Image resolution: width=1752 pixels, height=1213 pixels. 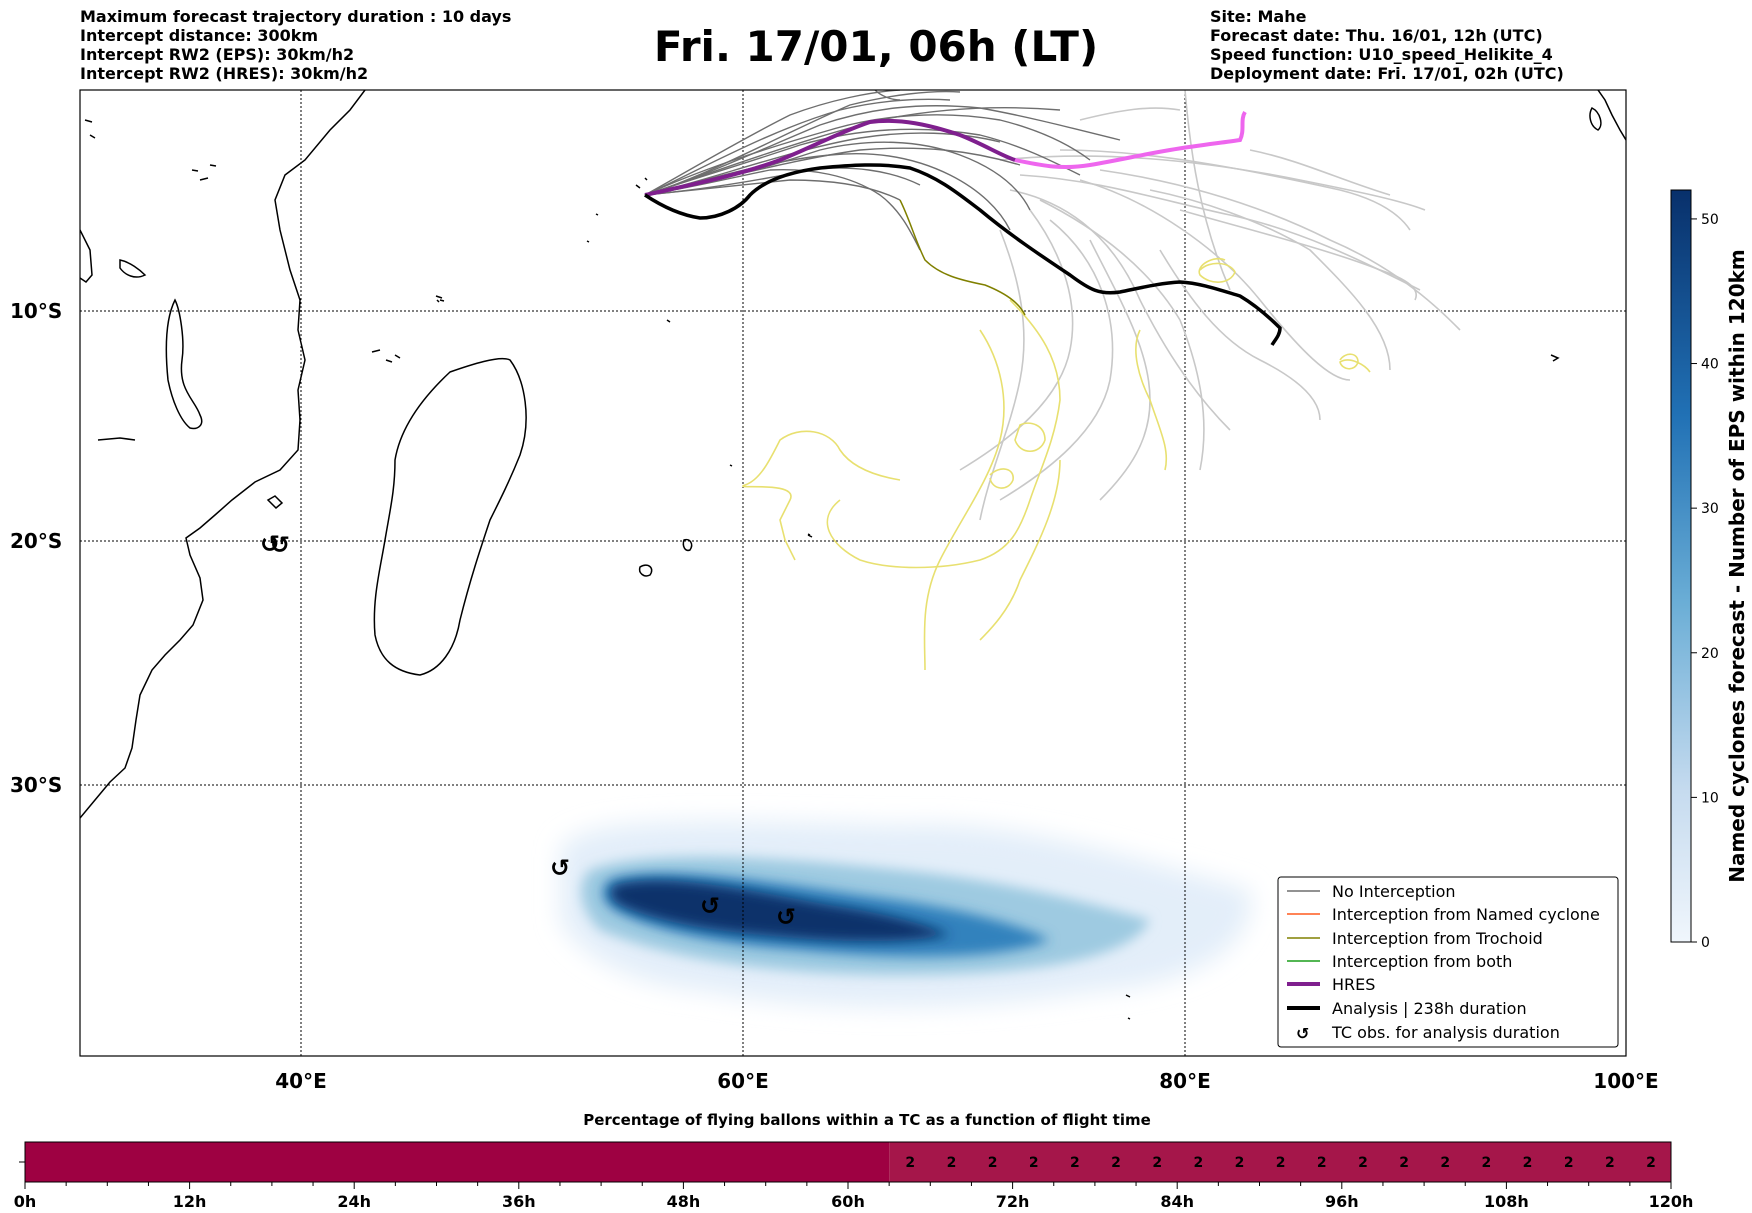 What do you see at coordinates (1342, 1201) in the screenshot?
I see `flight-bar-tick-label: 96h` at bounding box center [1342, 1201].